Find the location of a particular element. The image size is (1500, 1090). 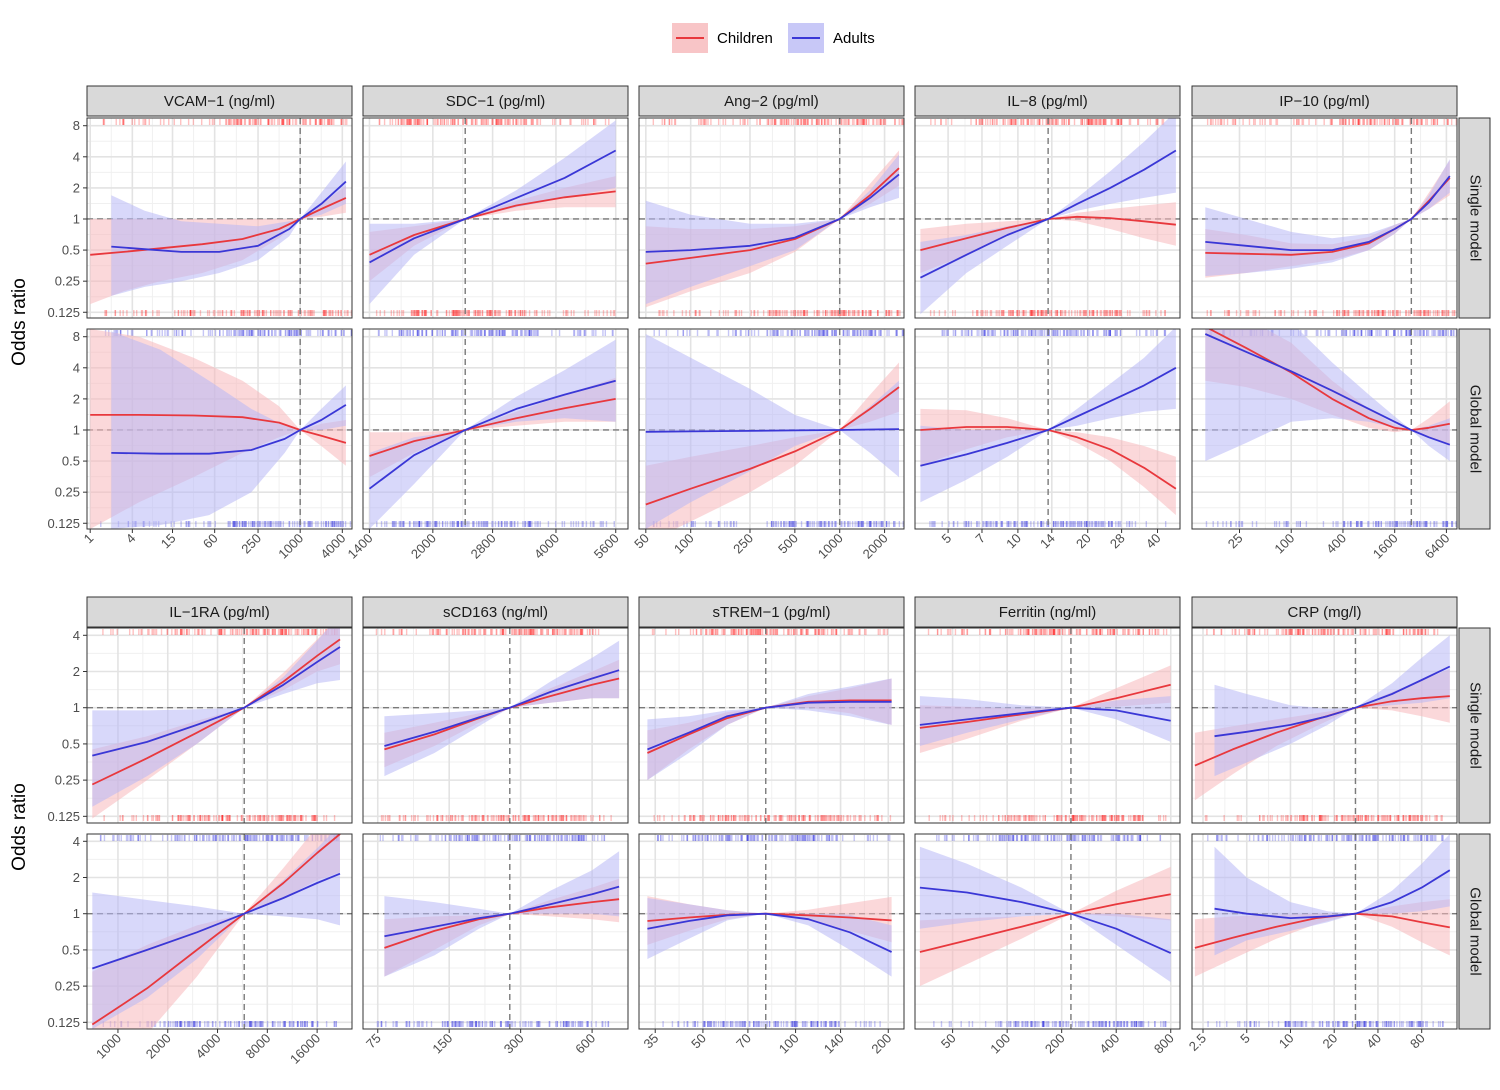

y-axis-title-bottom: Odds ratio is located at coordinates (19, 827).